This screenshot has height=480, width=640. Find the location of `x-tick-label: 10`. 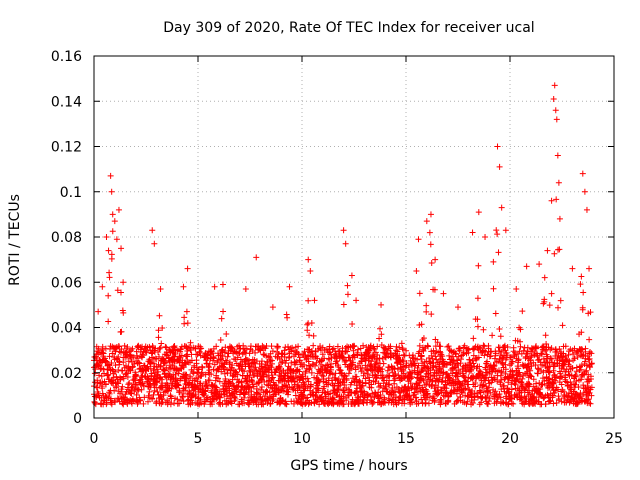

x-tick-label: 10 is located at coordinates (302, 439).